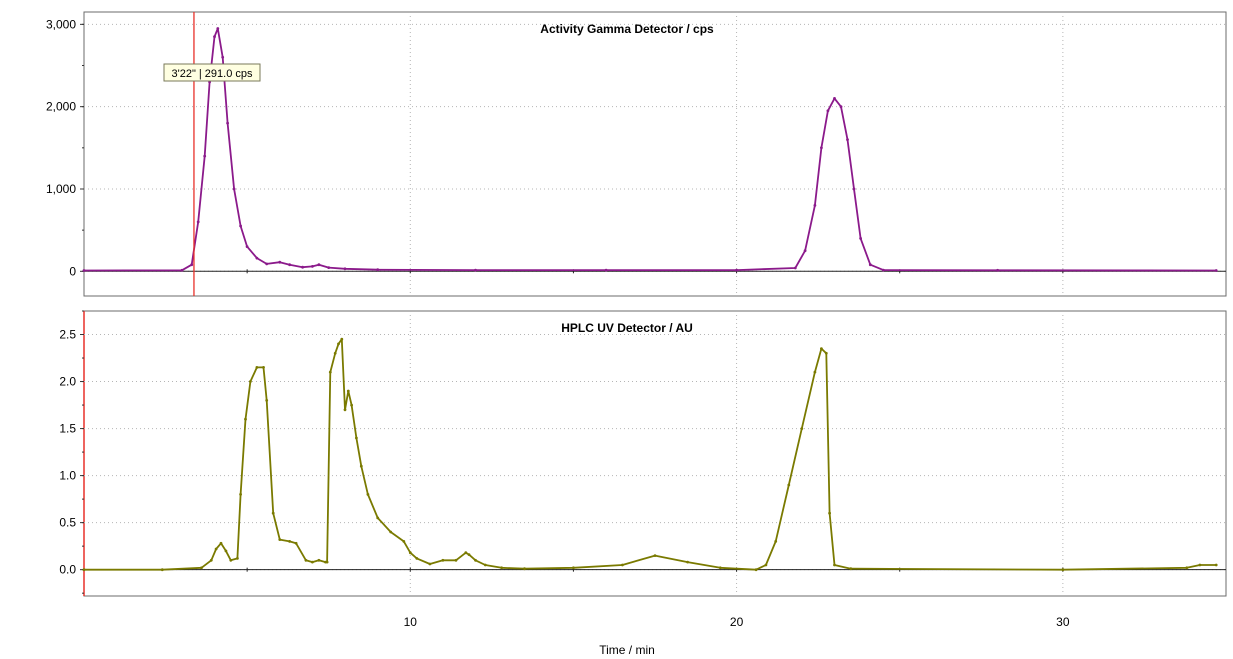 Image resolution: width=1233 pixels, height=659 pixels. I want to click on uv-panel-title: HPLC UV Detector / AU, so click(627, 328).